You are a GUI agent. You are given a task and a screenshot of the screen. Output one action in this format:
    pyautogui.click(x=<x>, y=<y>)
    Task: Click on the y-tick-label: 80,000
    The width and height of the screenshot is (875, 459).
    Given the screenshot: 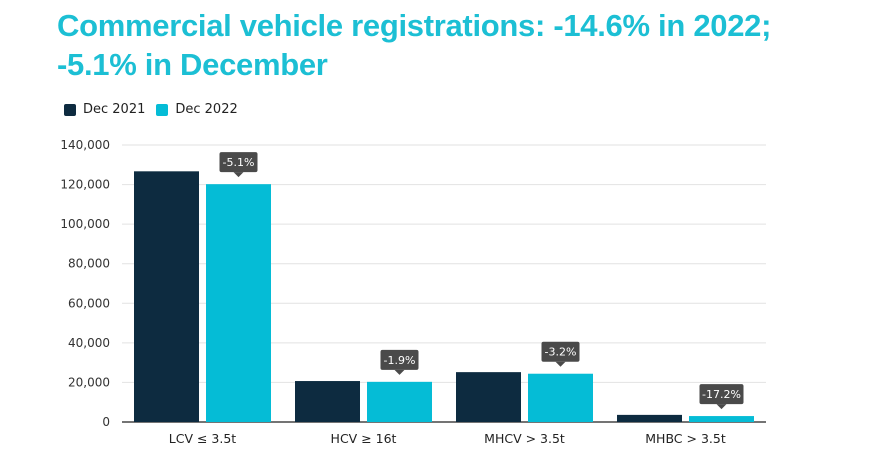 What is the action you would take?
    pyautogui.click(x=89, y=264)
    